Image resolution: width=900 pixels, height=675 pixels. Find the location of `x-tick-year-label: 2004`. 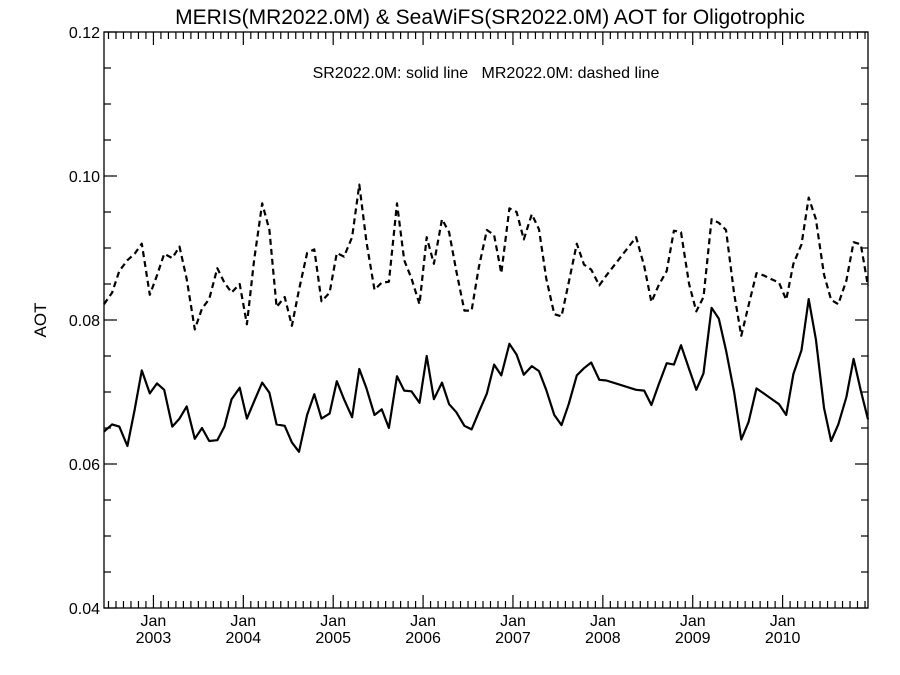

x-tick-year-label: 2004 is located at coordinates (244, 638).